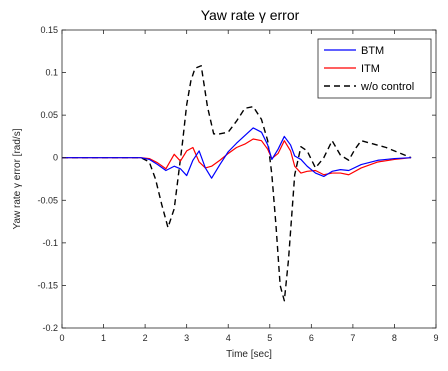  What do you see at coordinates (51, 73) in the screenshot?
I see `y-tick-label: 0.1` at bounding box center [51, 73].